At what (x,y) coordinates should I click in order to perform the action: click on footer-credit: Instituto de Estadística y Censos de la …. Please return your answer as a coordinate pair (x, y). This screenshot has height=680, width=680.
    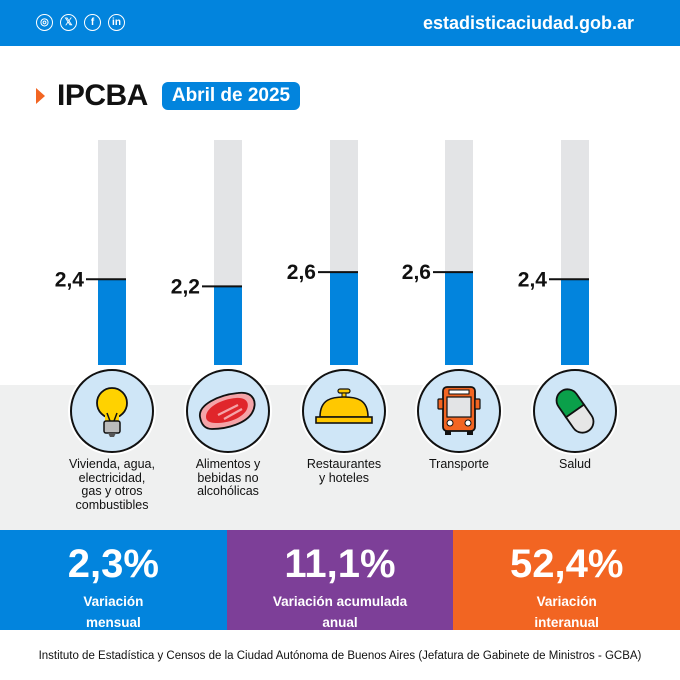
    Looking at the image, I should click on (340, 656).